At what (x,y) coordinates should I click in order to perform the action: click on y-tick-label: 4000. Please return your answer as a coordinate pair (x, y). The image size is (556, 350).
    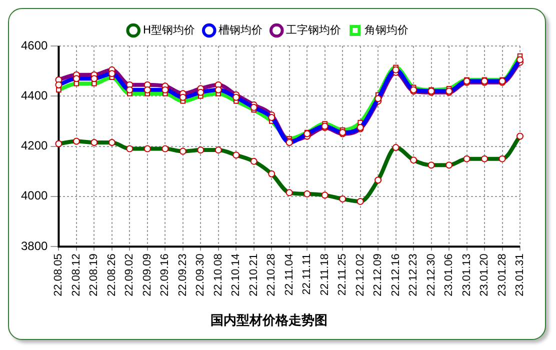
    Looking at the image, I should click on (34, 195).